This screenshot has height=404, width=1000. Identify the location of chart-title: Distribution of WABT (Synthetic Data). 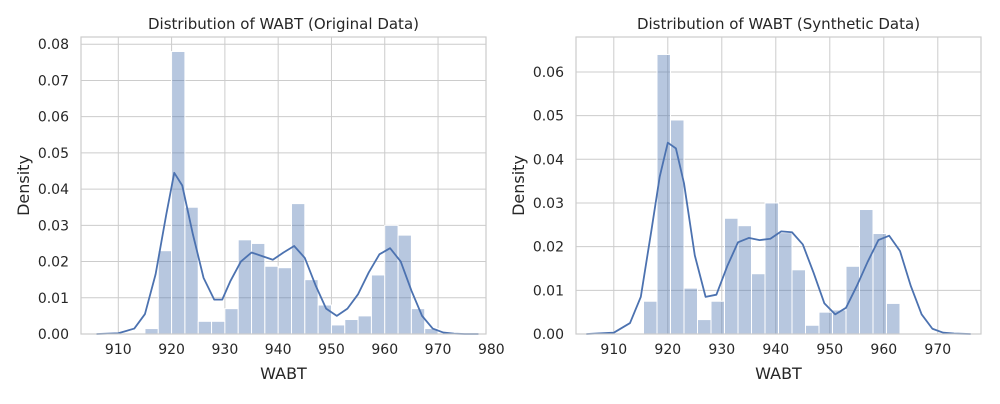
(778, 24).